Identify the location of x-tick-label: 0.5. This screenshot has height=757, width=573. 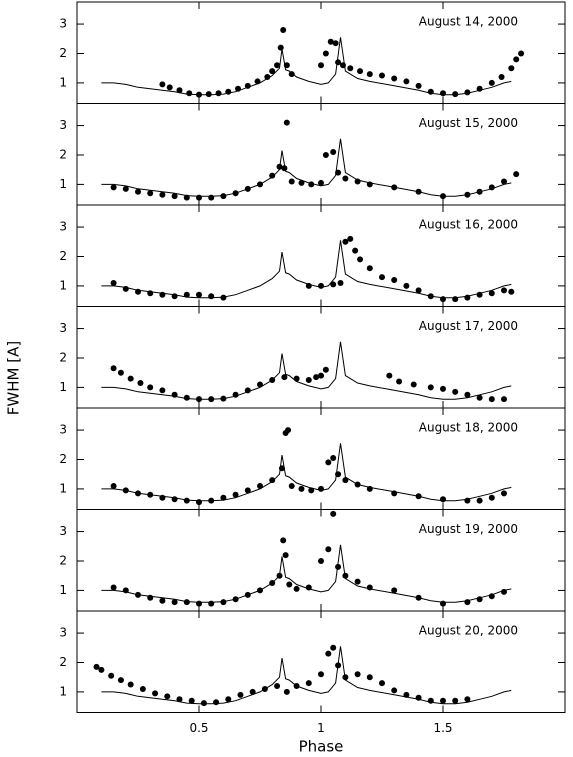
(198, 728).